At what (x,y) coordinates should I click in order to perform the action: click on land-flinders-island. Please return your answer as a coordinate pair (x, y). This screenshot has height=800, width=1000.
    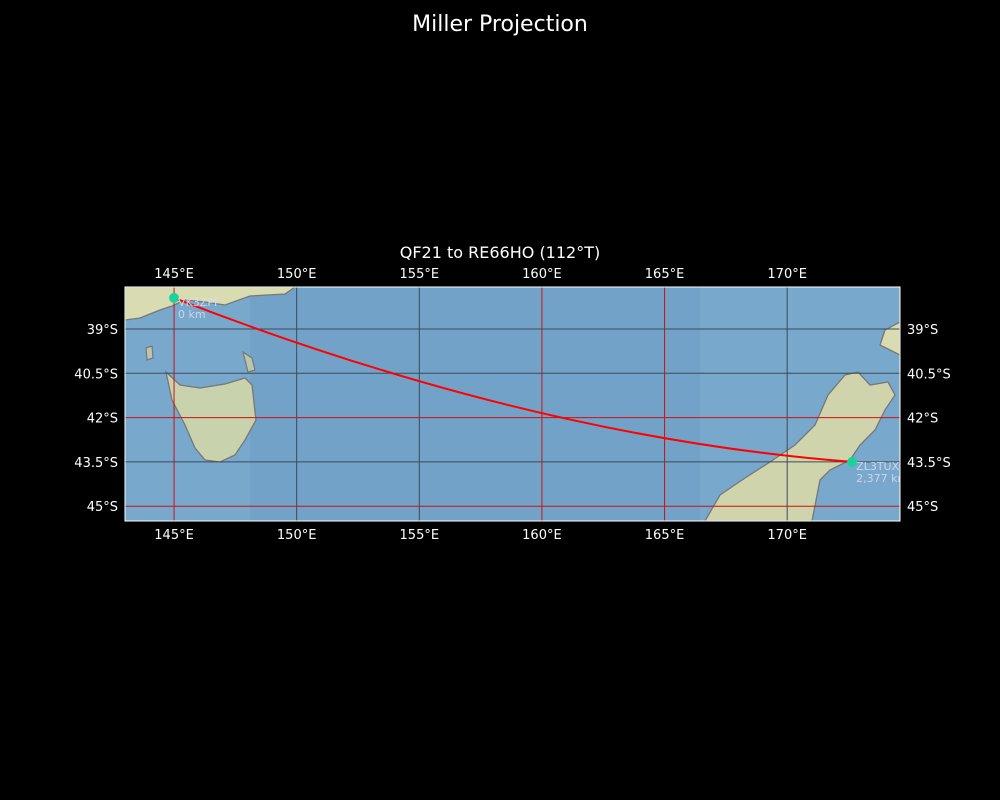
    Looking at the image, I should click on (249, 361).